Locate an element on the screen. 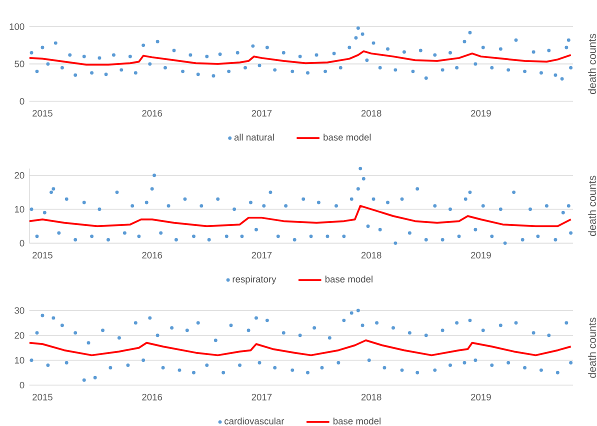 The height and width of the screenshot is (426, 597). y-tick-label: 30 is located at coordinates (19, 310).